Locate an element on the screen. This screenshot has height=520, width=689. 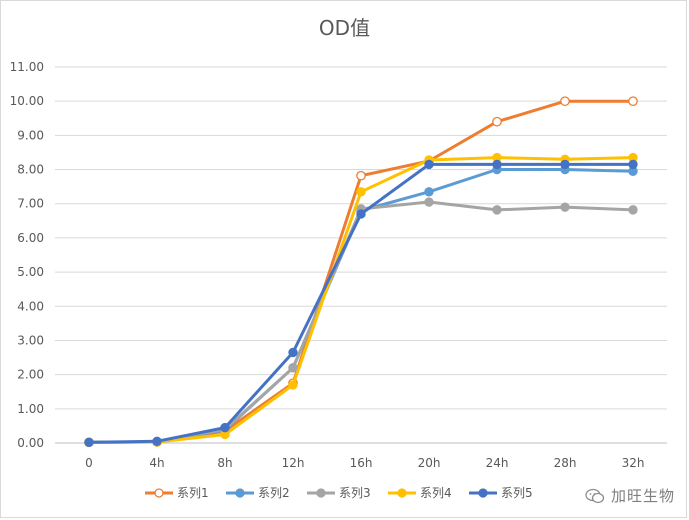
x-tick-label: 8h is located at coordinates (224, 463).